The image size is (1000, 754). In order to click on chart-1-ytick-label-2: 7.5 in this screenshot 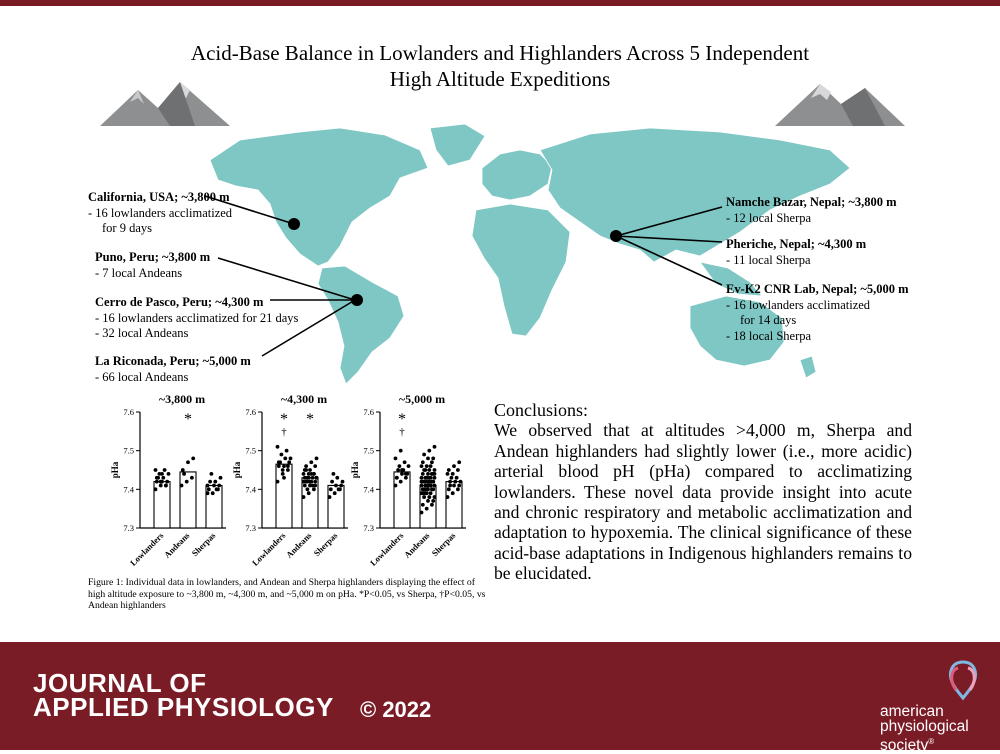, I will do `click(250, 451)`.